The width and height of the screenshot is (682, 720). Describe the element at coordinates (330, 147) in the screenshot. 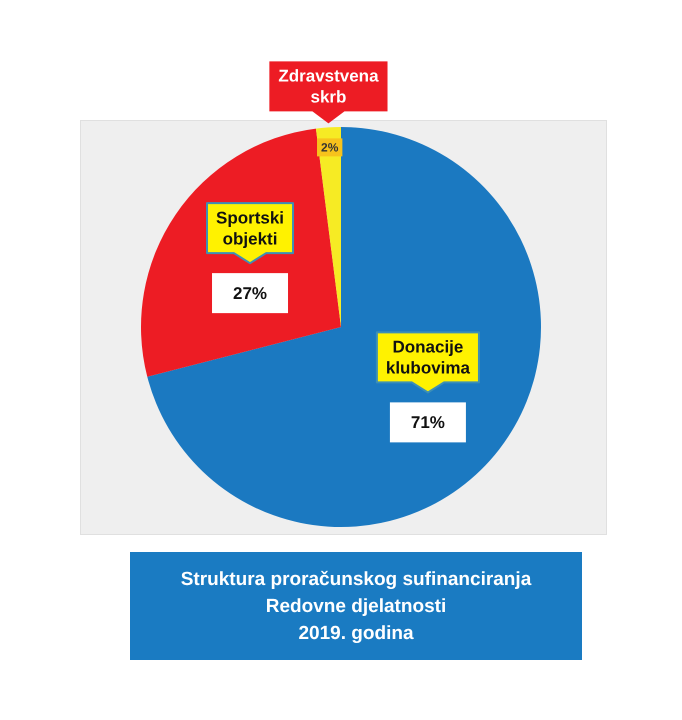

I see `data-label: 2%` at that location.